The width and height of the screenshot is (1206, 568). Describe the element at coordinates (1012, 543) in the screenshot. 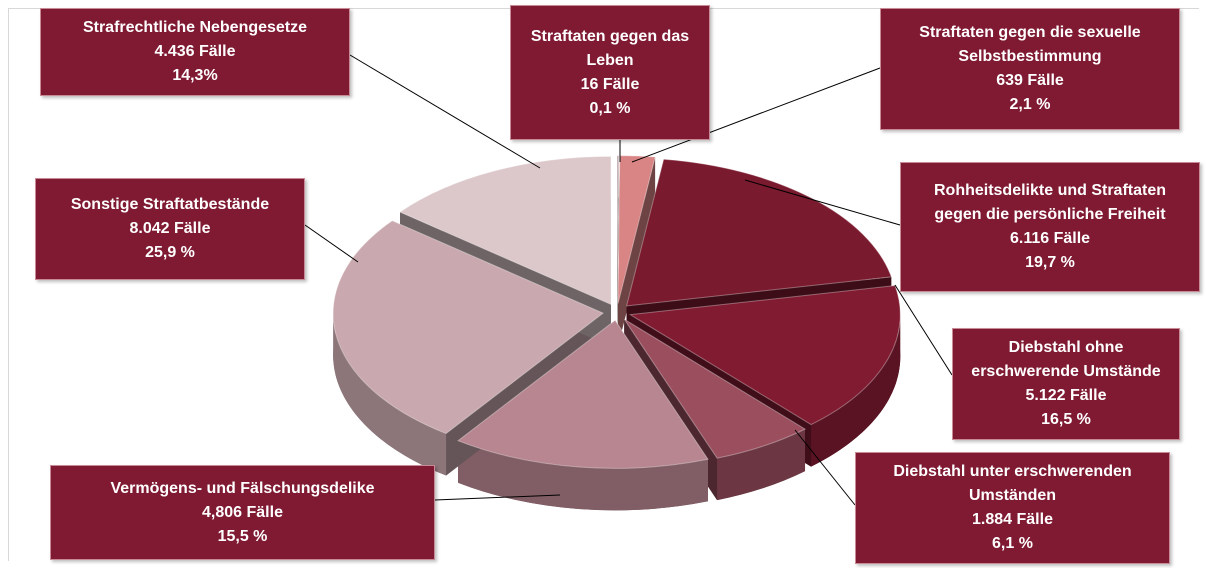

I see `label-percent: 6,1 %` at that location.